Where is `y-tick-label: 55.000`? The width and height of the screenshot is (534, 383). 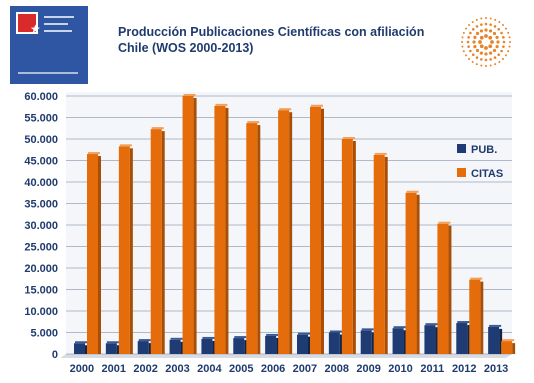 y-tick-label: 55.000 is located at coordinates (41, 119).